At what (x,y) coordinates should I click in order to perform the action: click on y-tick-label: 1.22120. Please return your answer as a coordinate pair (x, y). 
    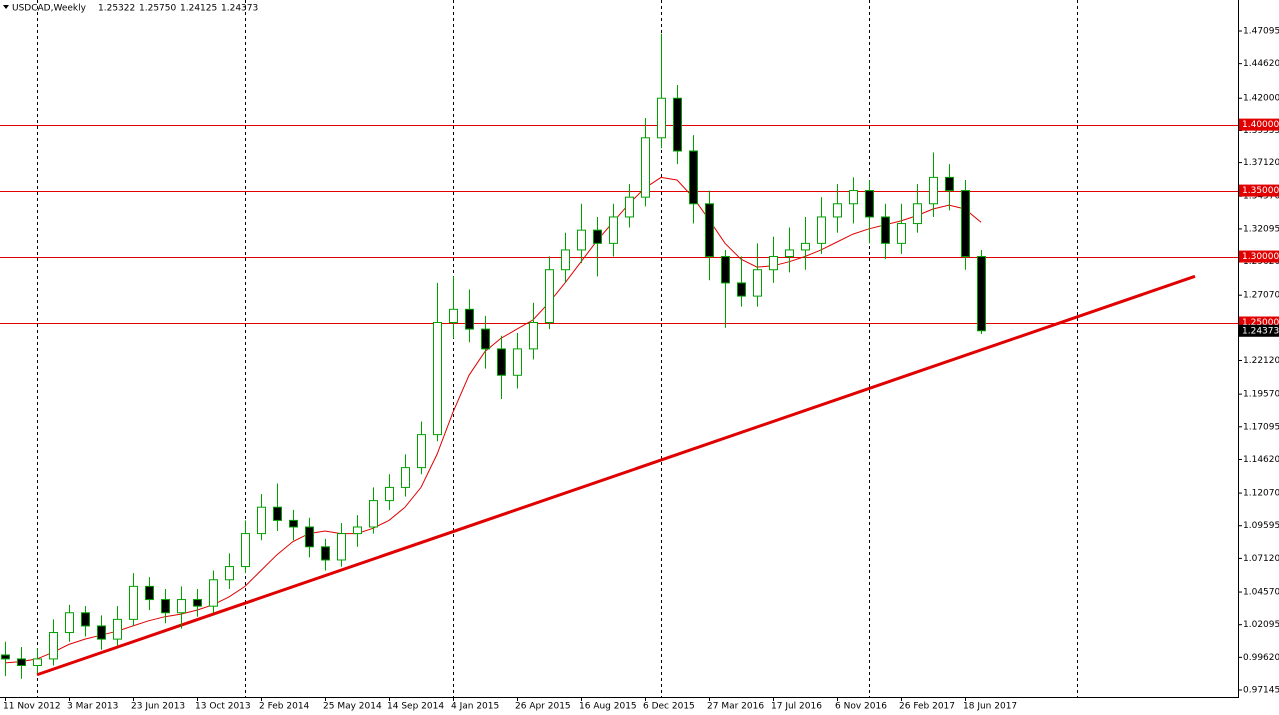
    Looking at the image, I should click on (1261, 361).